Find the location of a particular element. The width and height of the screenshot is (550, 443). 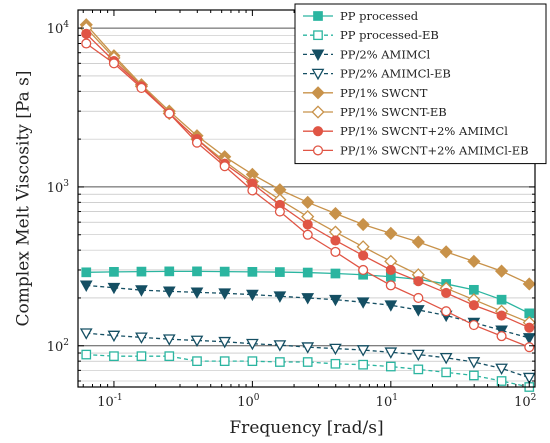

legend-item: PP processed is located at coordinates (361, 16).